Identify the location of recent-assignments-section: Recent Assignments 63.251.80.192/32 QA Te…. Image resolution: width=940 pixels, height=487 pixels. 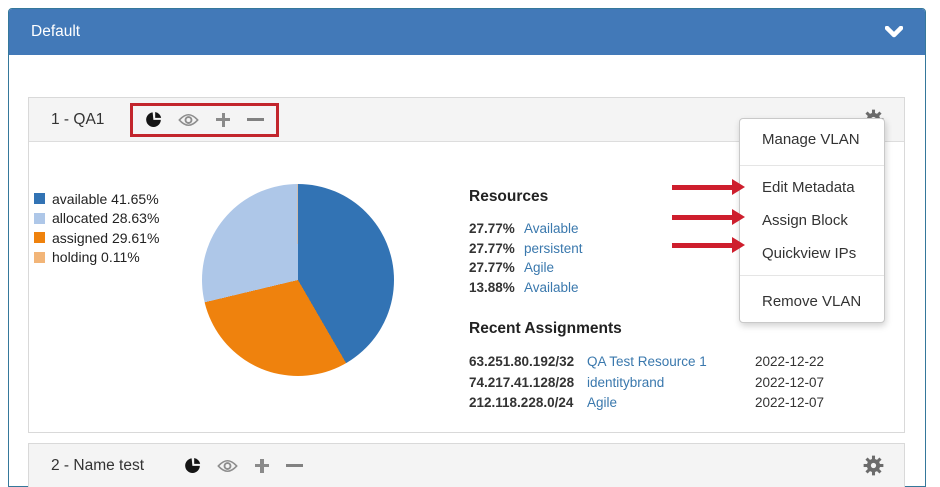
(704, 367).